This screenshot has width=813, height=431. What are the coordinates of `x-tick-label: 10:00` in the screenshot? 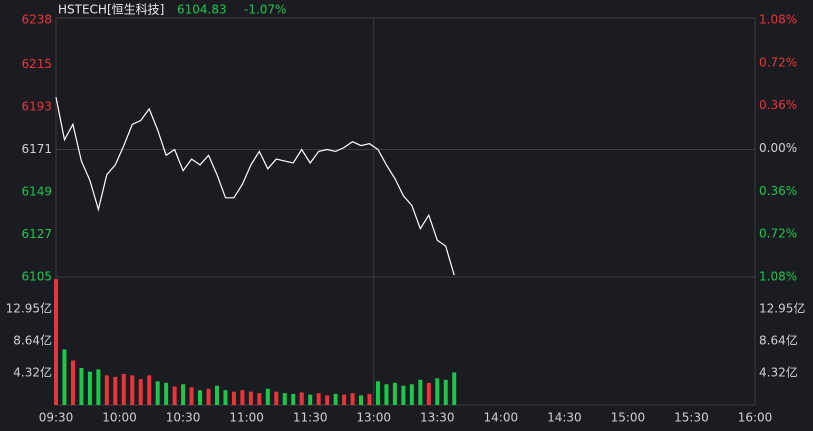 It's located at (119, 418).